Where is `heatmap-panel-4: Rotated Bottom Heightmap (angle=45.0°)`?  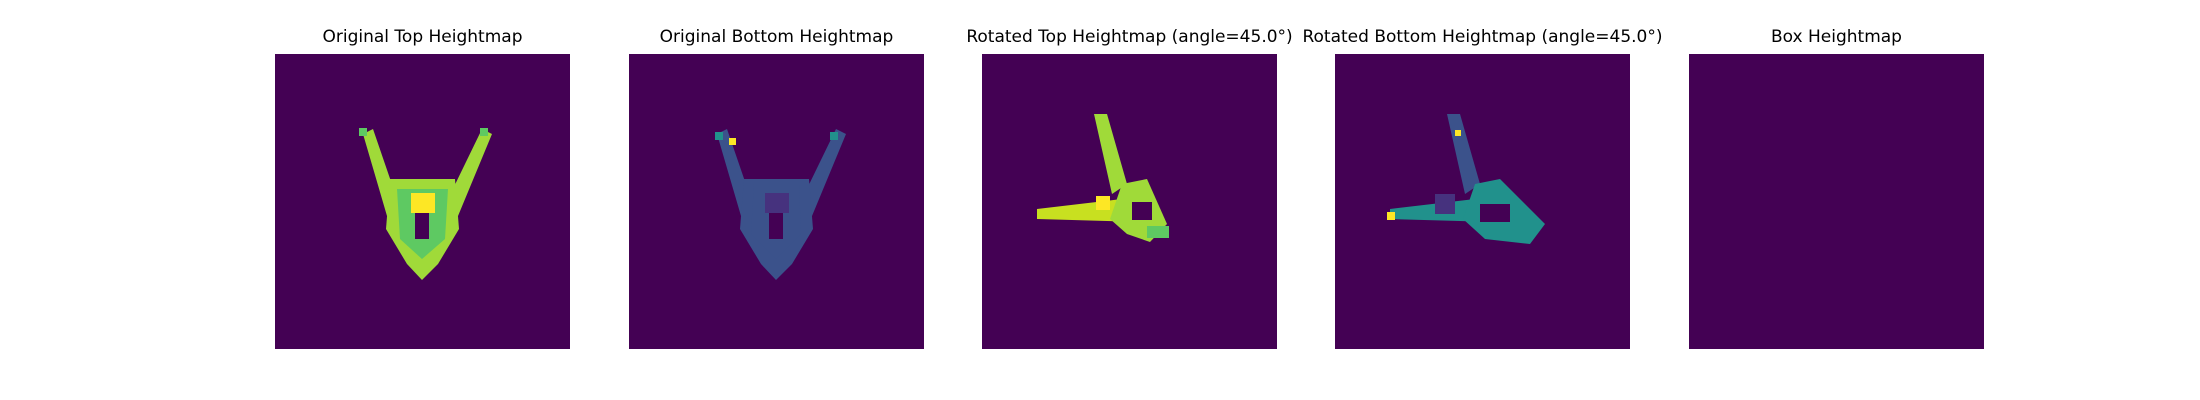 heatmap-panel-4: Rotated Bottom Heightmap (angle=45.0°) is located at coordinates (1482, 188).